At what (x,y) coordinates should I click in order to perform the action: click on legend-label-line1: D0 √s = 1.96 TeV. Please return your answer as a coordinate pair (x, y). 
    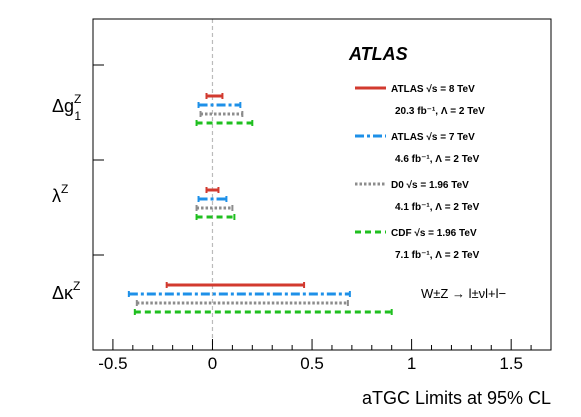
    Looking at the image, I should click on (430, 185).